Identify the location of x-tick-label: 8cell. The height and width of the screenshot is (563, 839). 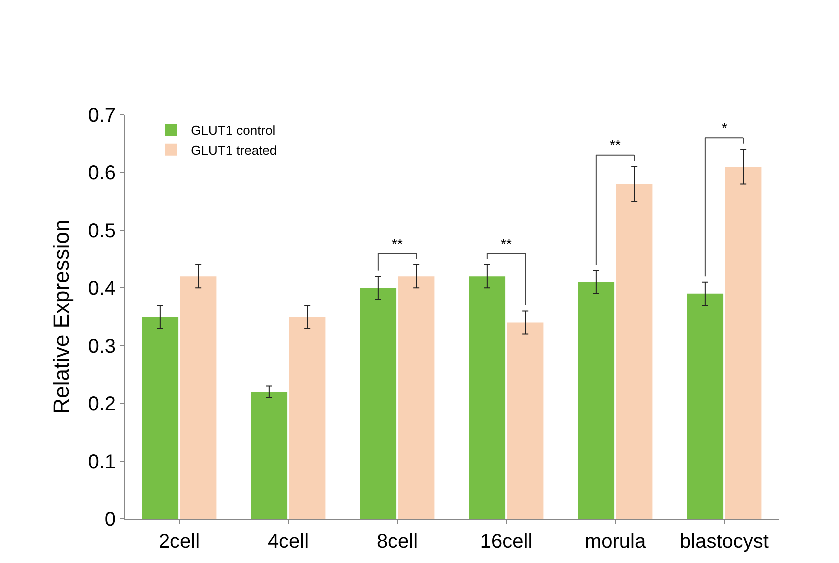
(397, 542).